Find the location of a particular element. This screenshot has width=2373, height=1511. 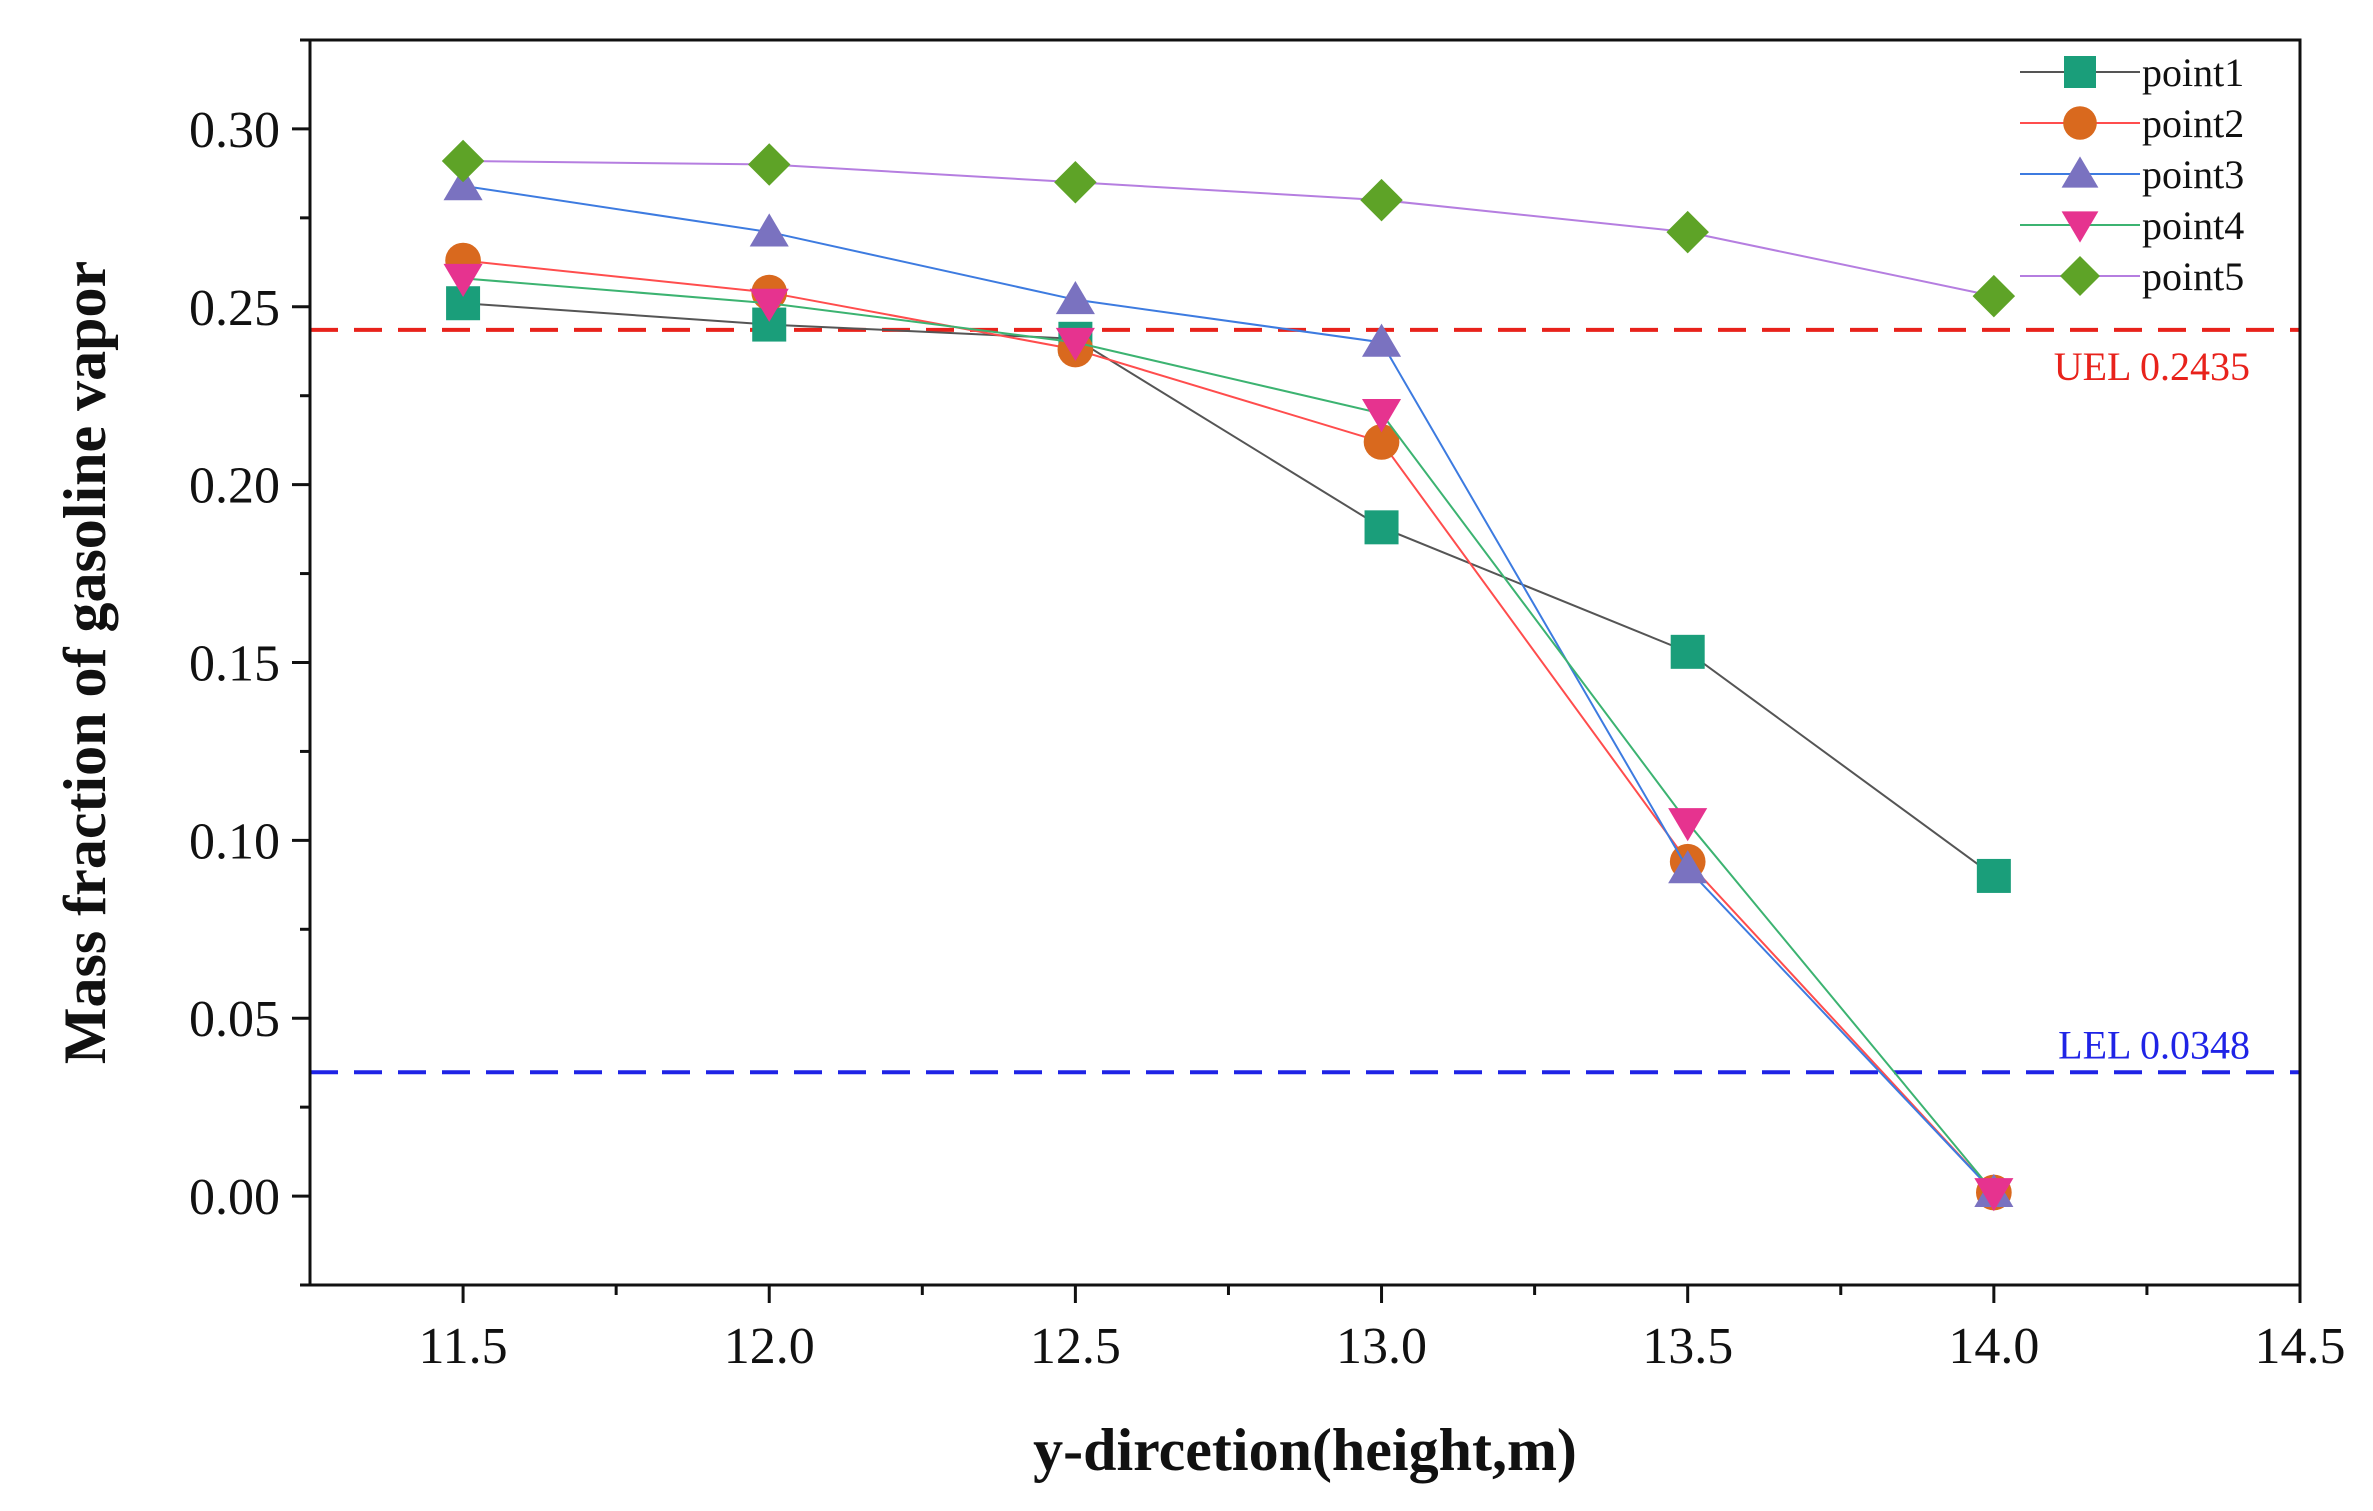

x-axis-title: y-dircetion(height,m) is located at coordinates (1305, 1450).